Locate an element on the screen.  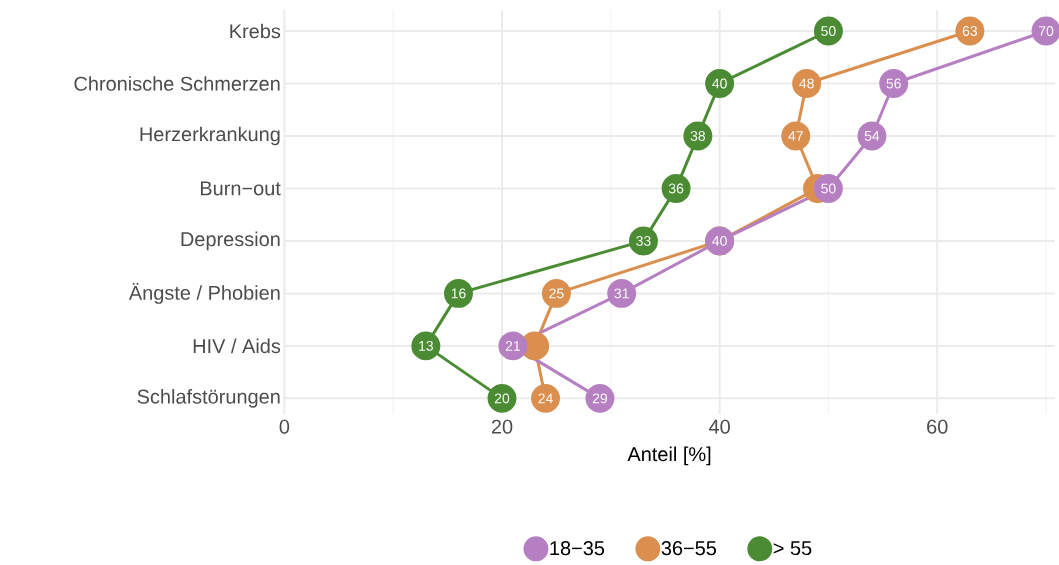
y-tick-label: HIV / Aids is located at coordinates (237, 346).